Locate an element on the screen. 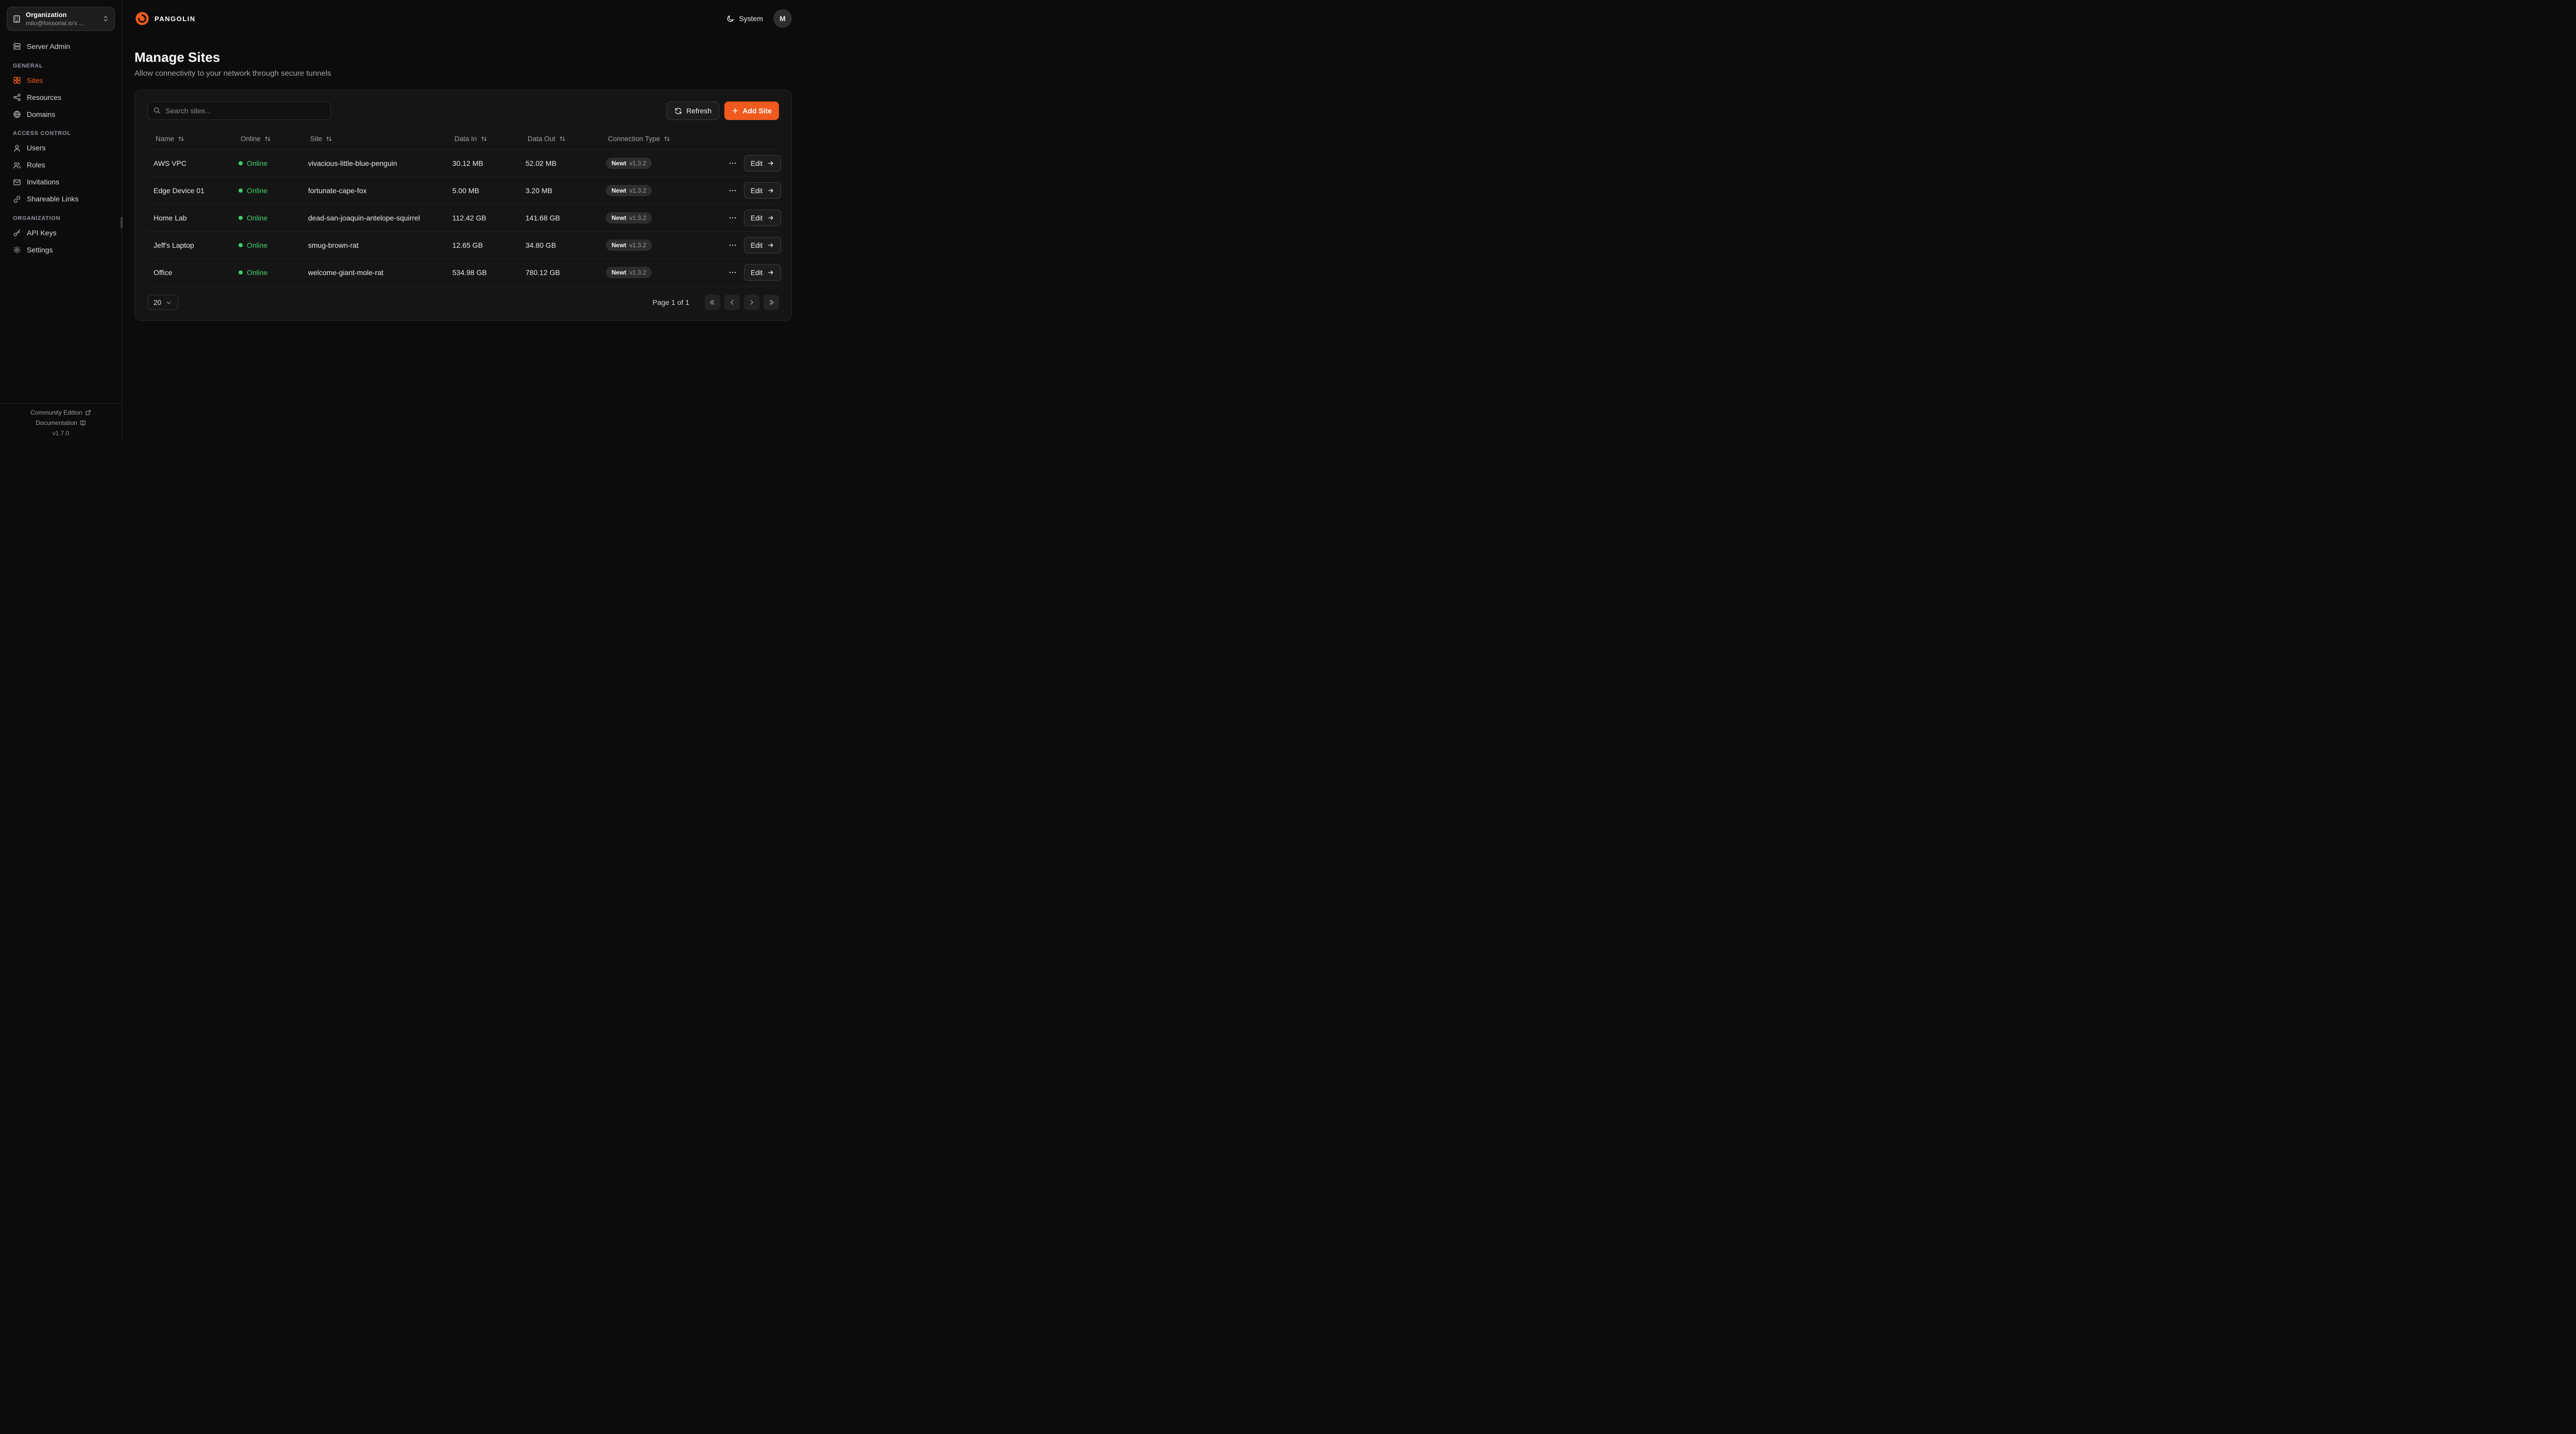 This screenshot has height=1434, width=2576. search-box is located at coordinates (239, 110).